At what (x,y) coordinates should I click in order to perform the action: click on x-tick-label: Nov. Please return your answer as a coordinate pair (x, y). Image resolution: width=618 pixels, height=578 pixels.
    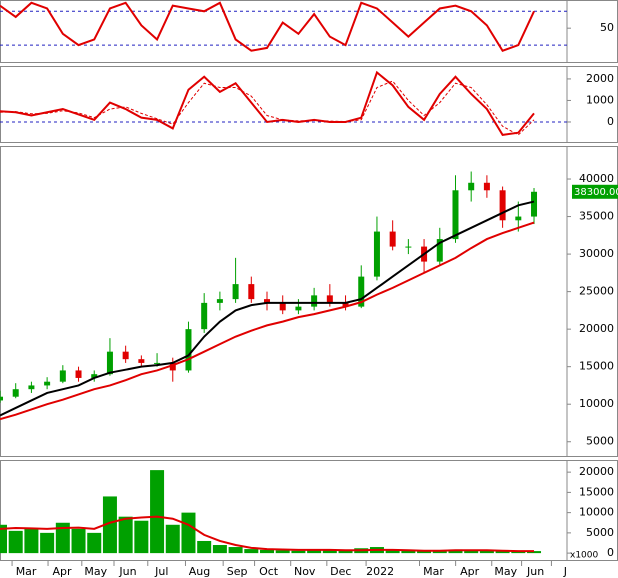
    Looking at the image, I should click on (305, 571).